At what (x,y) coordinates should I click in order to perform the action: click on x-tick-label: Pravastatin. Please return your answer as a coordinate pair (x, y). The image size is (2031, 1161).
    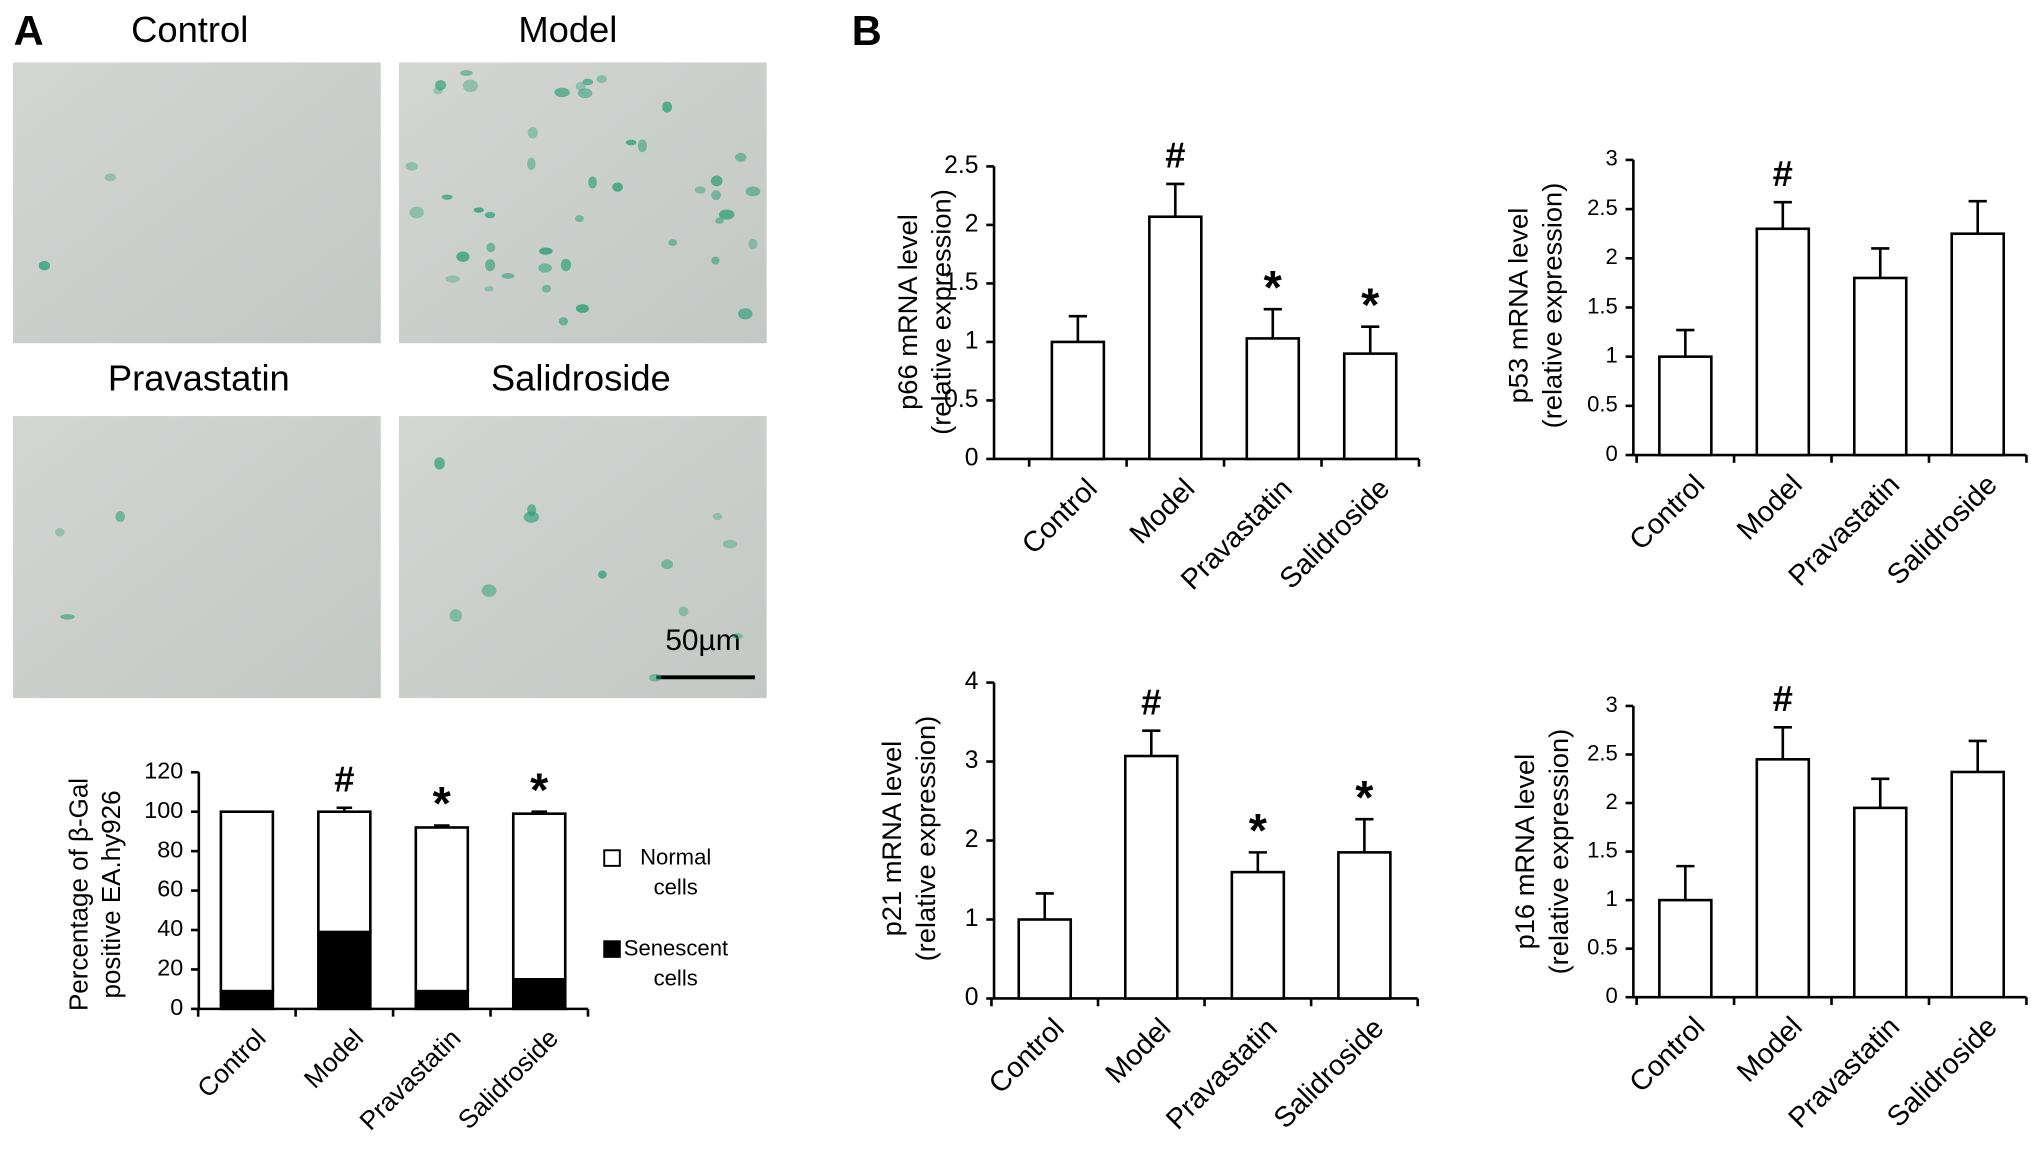
    Looking at the image, I should click on (409, 1079).